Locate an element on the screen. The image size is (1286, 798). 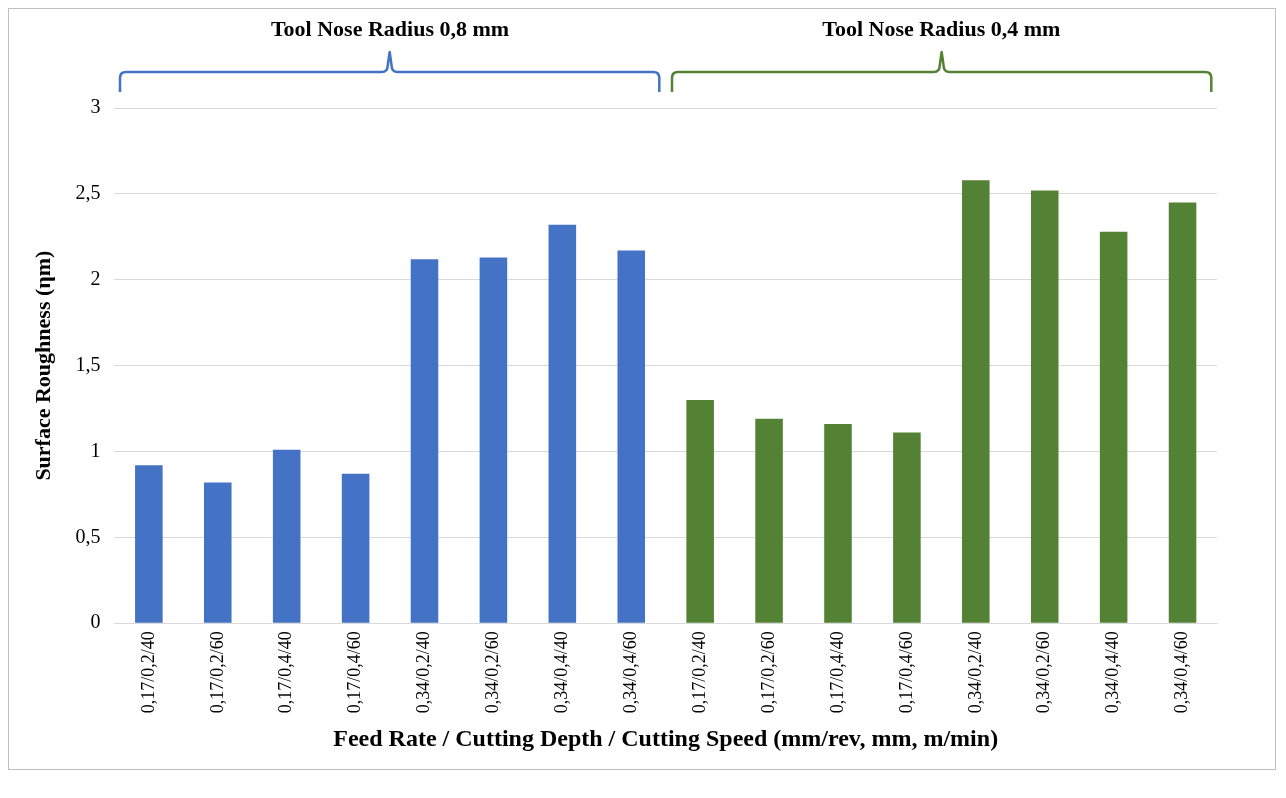
x-axis-title: Feed Rate / Cutting Depth / Cutting Speed (mm/rev, mm, m/min) is located at coordinates (666, 737).